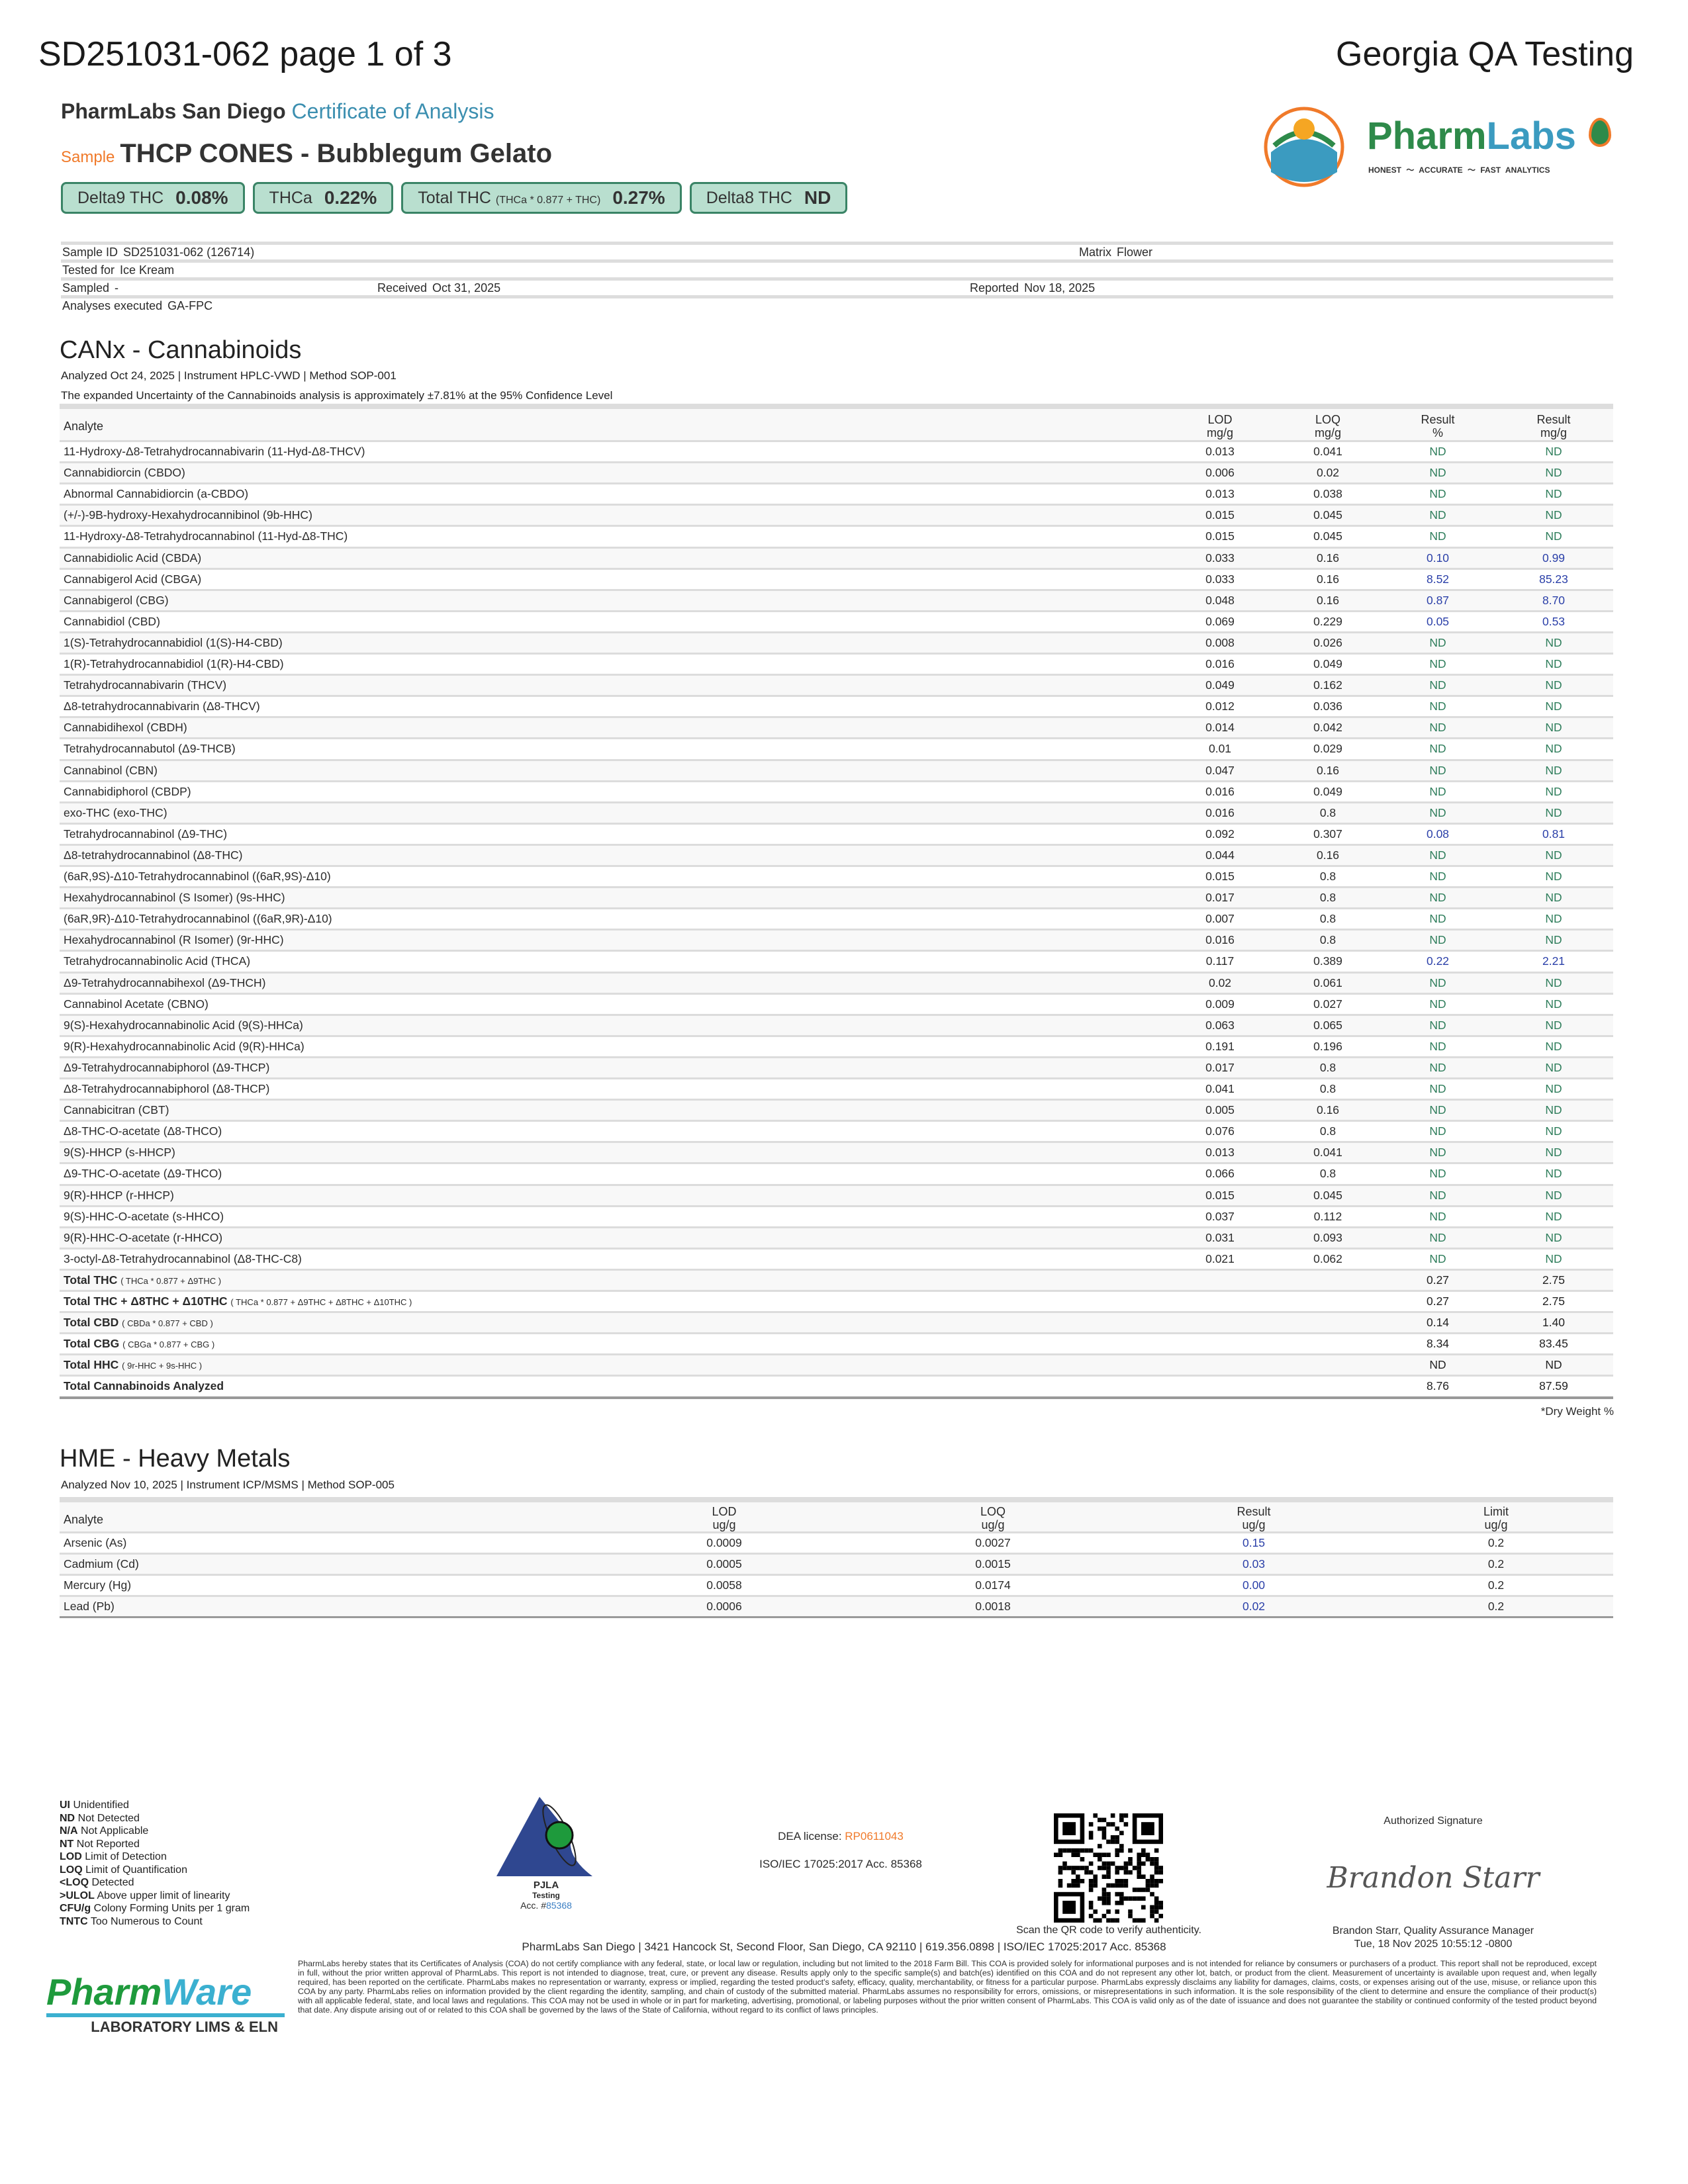 This screenshot has height=2184, width=1688. I want to click on legend-item: TNTC Too Numerous to Count, so click(155, 1922).